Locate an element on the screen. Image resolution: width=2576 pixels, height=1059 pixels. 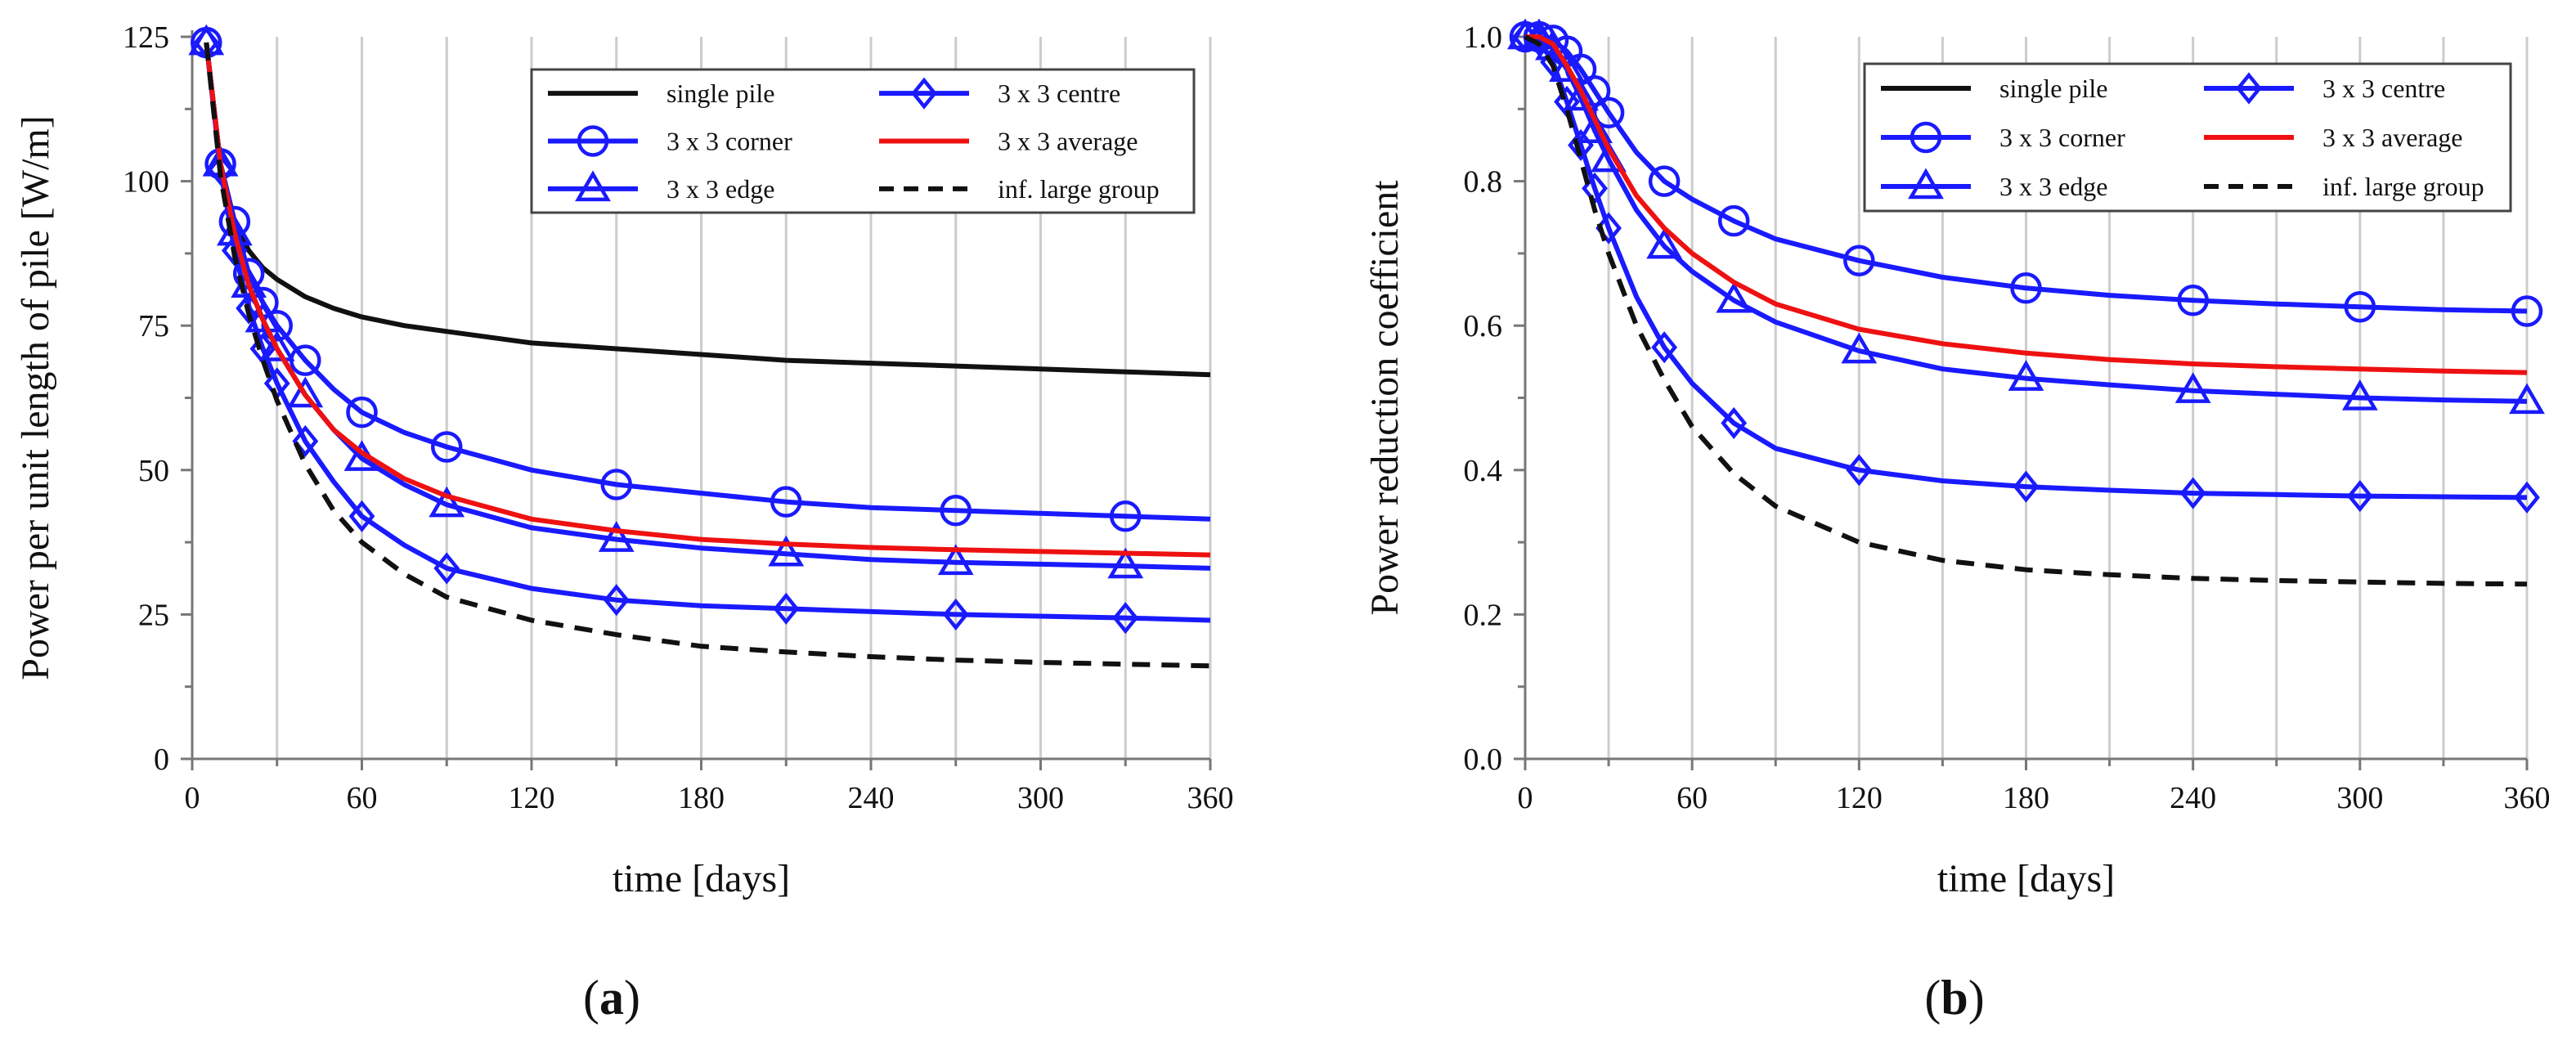
y-tick-label: 0.8 is located at coordinates (1483, 183).